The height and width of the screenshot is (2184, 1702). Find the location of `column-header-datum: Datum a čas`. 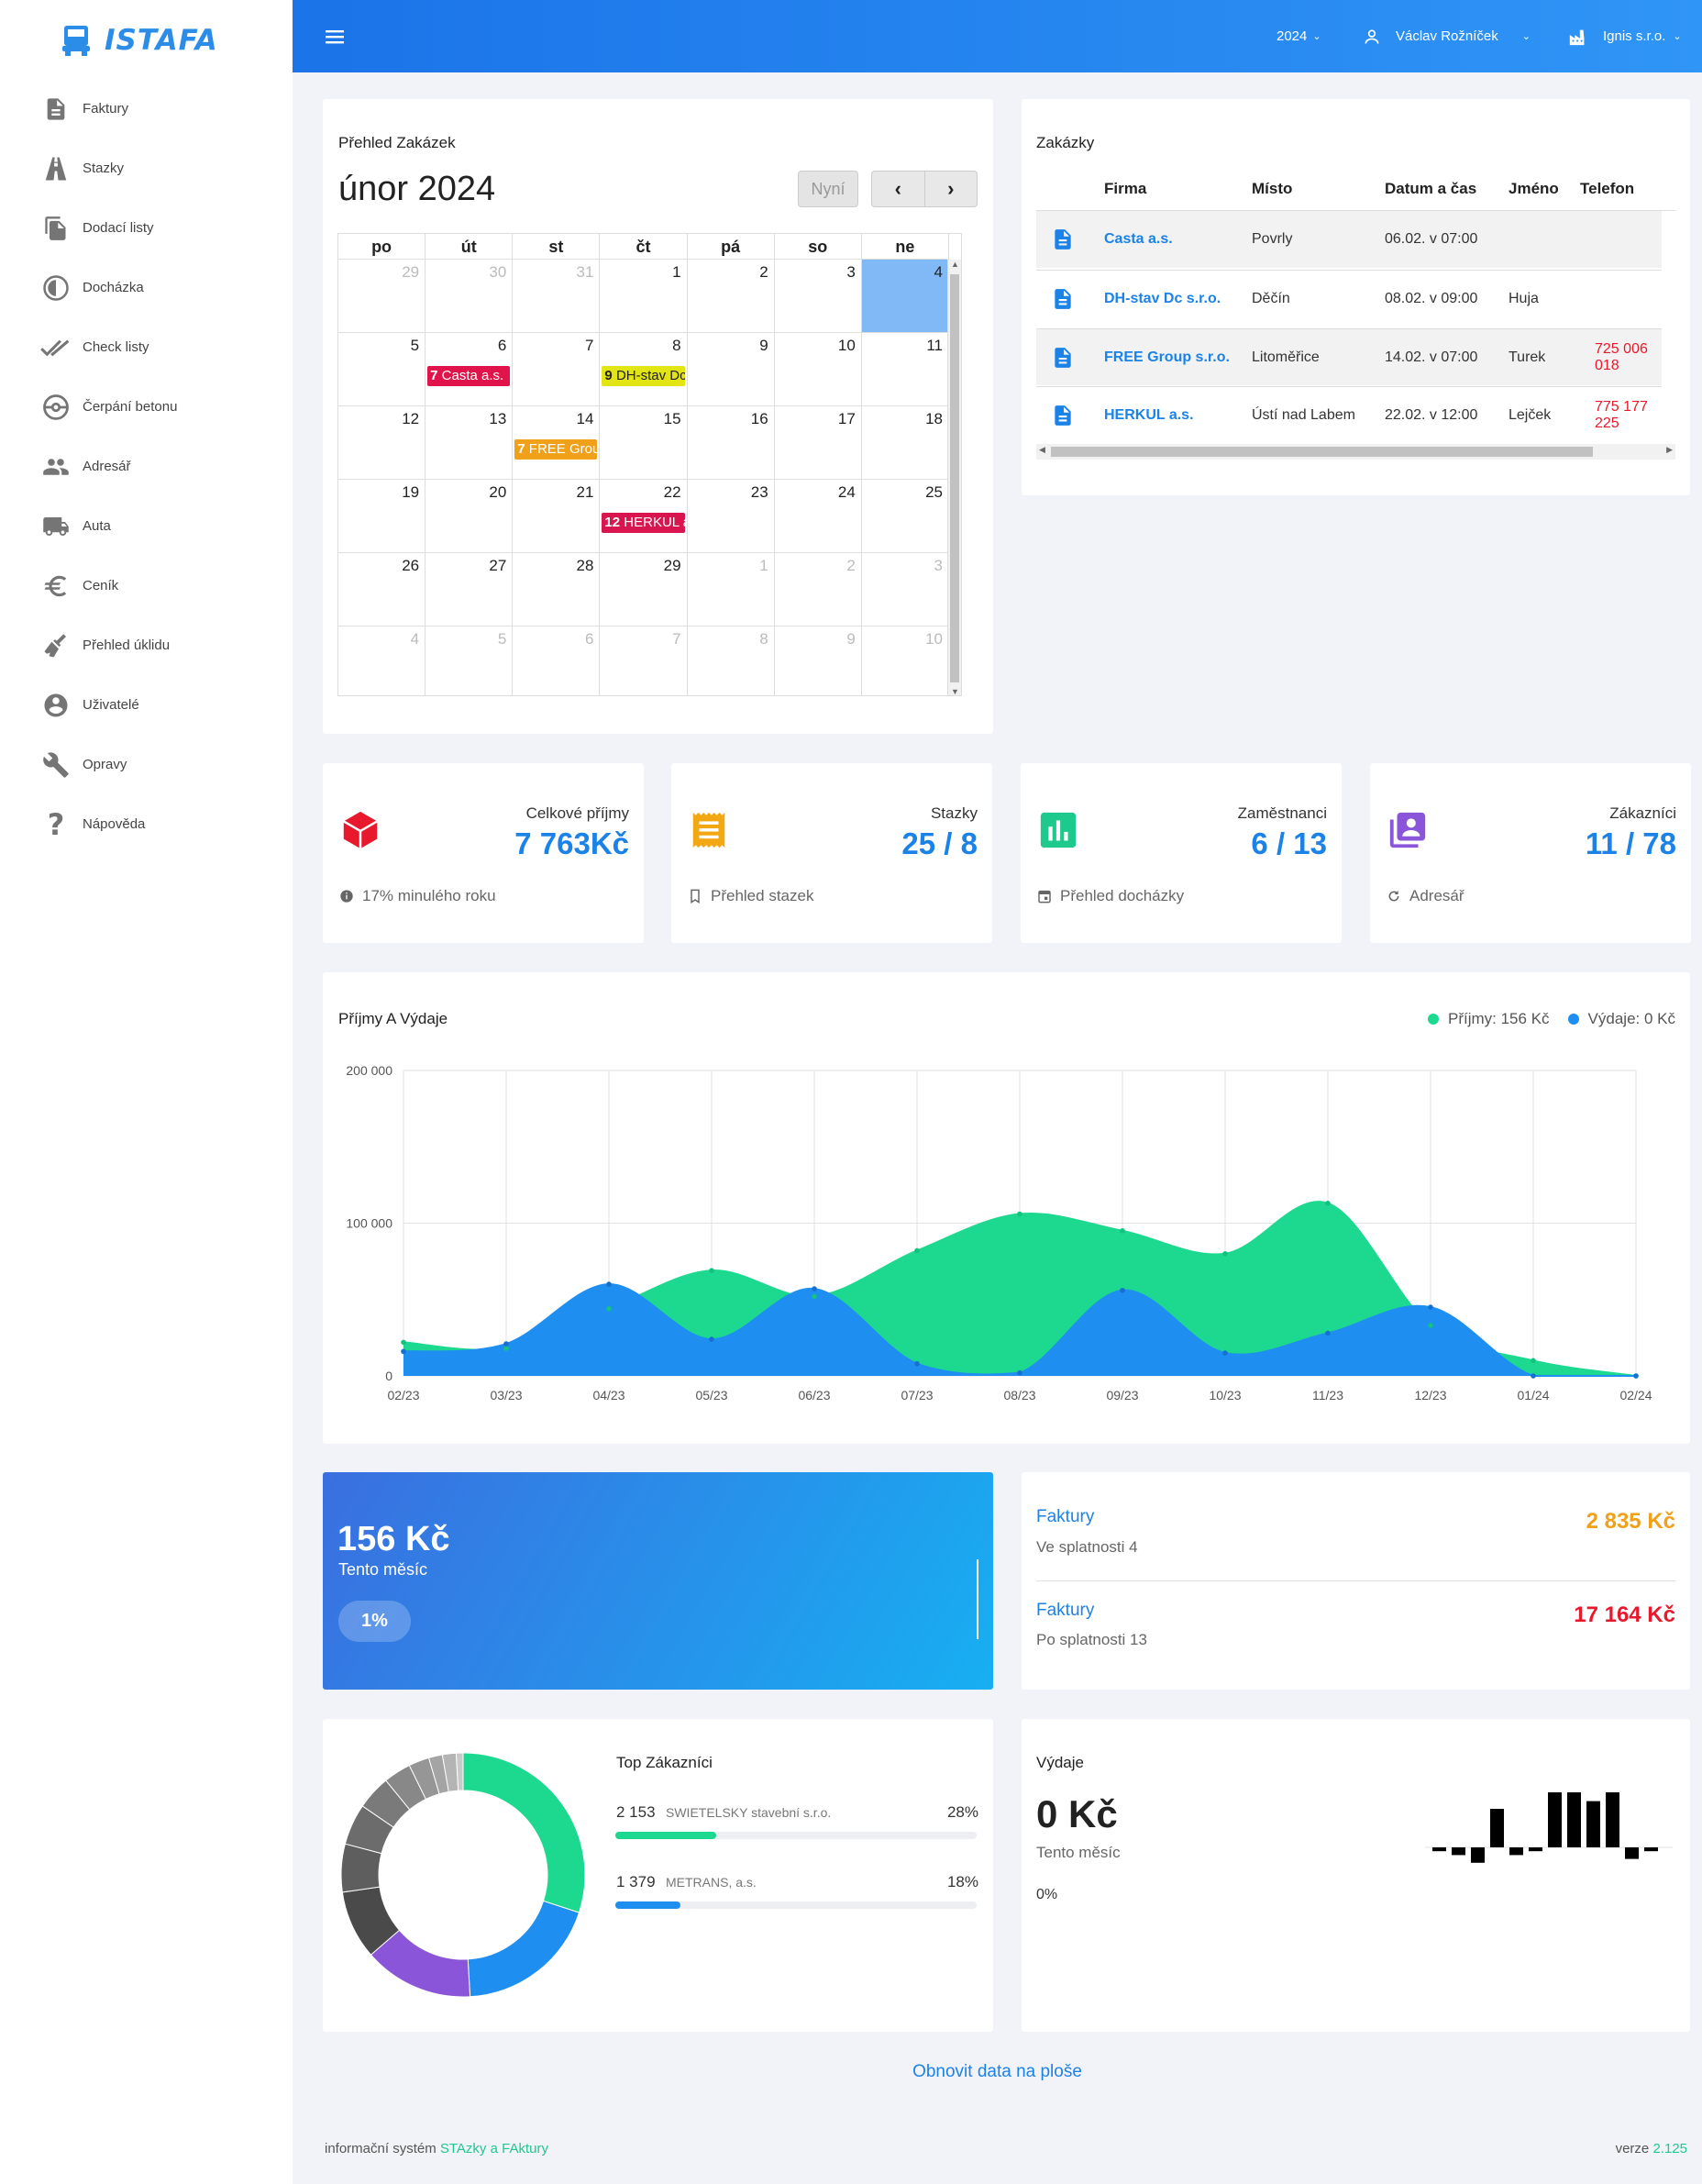

column-header-datum: Datum a čas is located at coordinates (1431, 188).